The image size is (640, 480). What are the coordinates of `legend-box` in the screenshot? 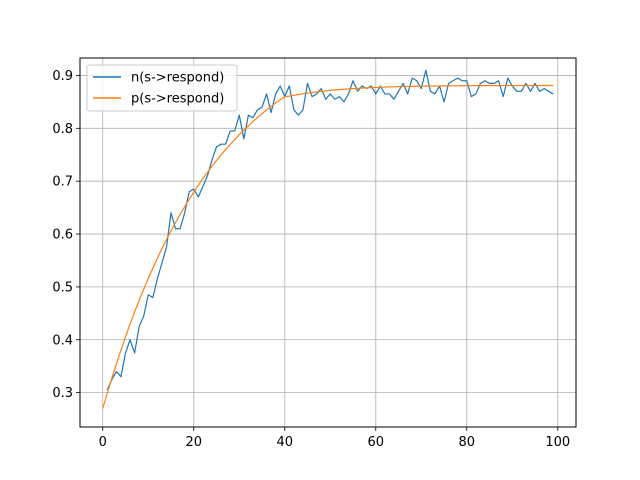 It's located at (162, 88).